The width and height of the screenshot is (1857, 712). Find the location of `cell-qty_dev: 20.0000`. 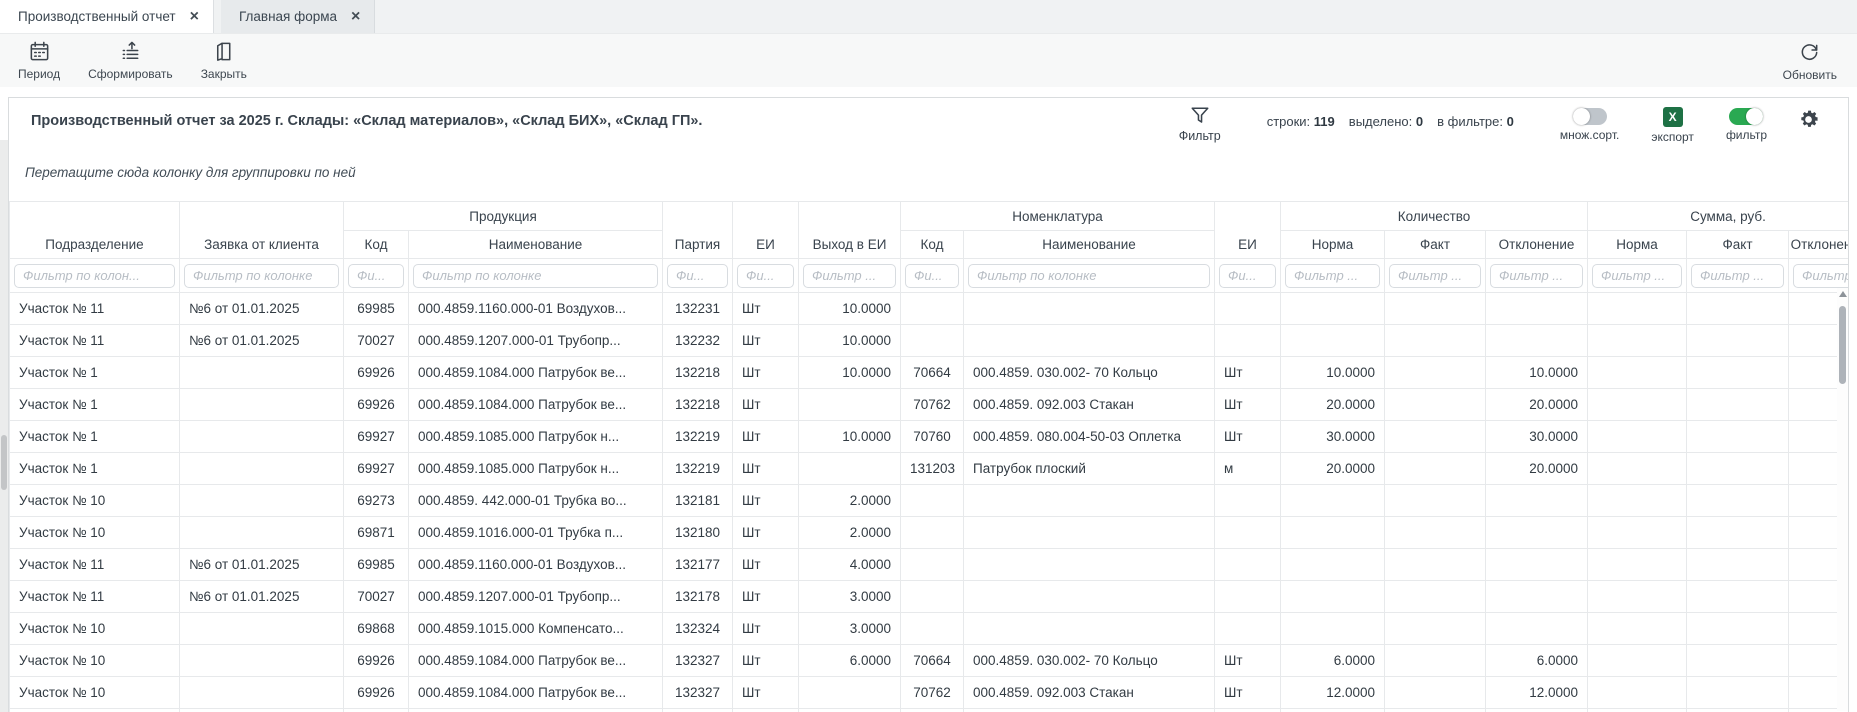

cell-qty_dev: 20.0000 is located at coordinates (1537, 468).